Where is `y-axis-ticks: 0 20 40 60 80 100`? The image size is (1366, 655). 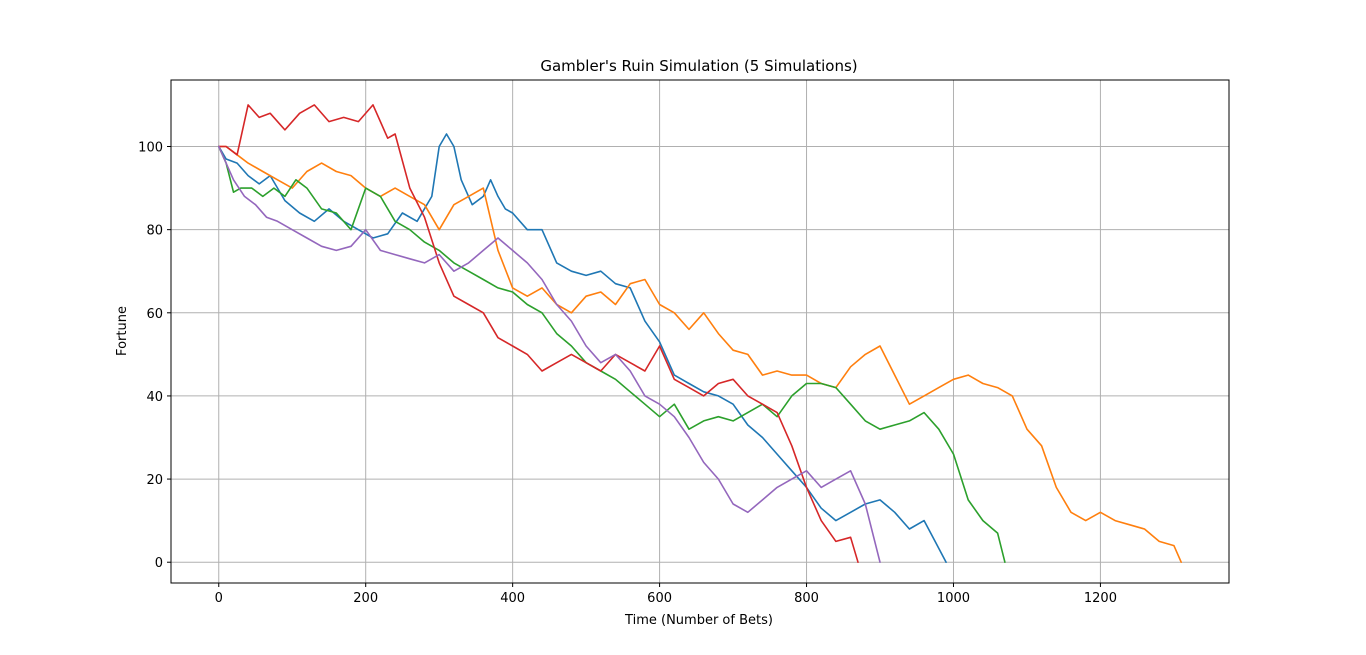
y-axis-ticks: 0 20 40 60 80 100 is located at coordinates (154, 356).